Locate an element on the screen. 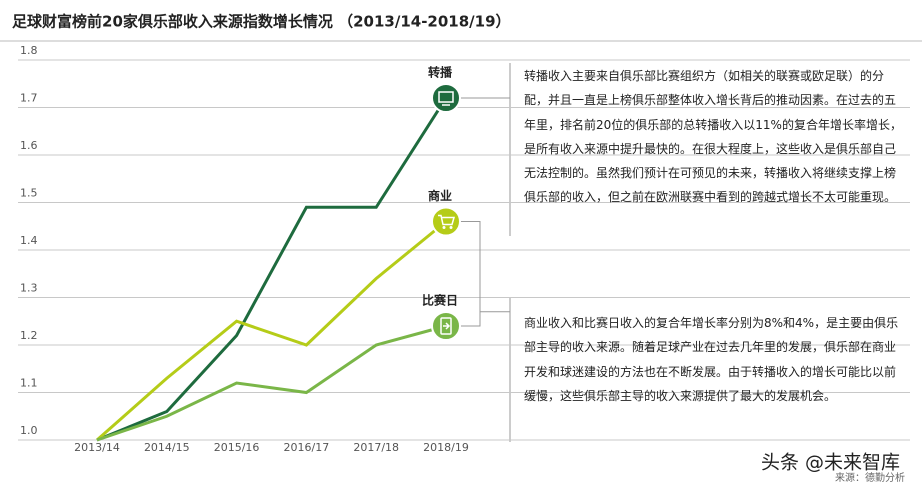 This screenshot has width=922, height=490. x-tick-label: 2017/18 is located at coordinates (376, 447).